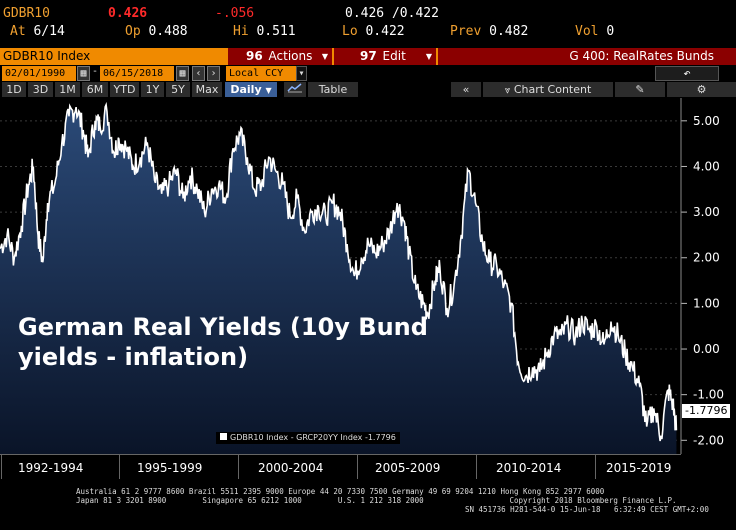  I want to click on table-button: Table, so click(333, 89).